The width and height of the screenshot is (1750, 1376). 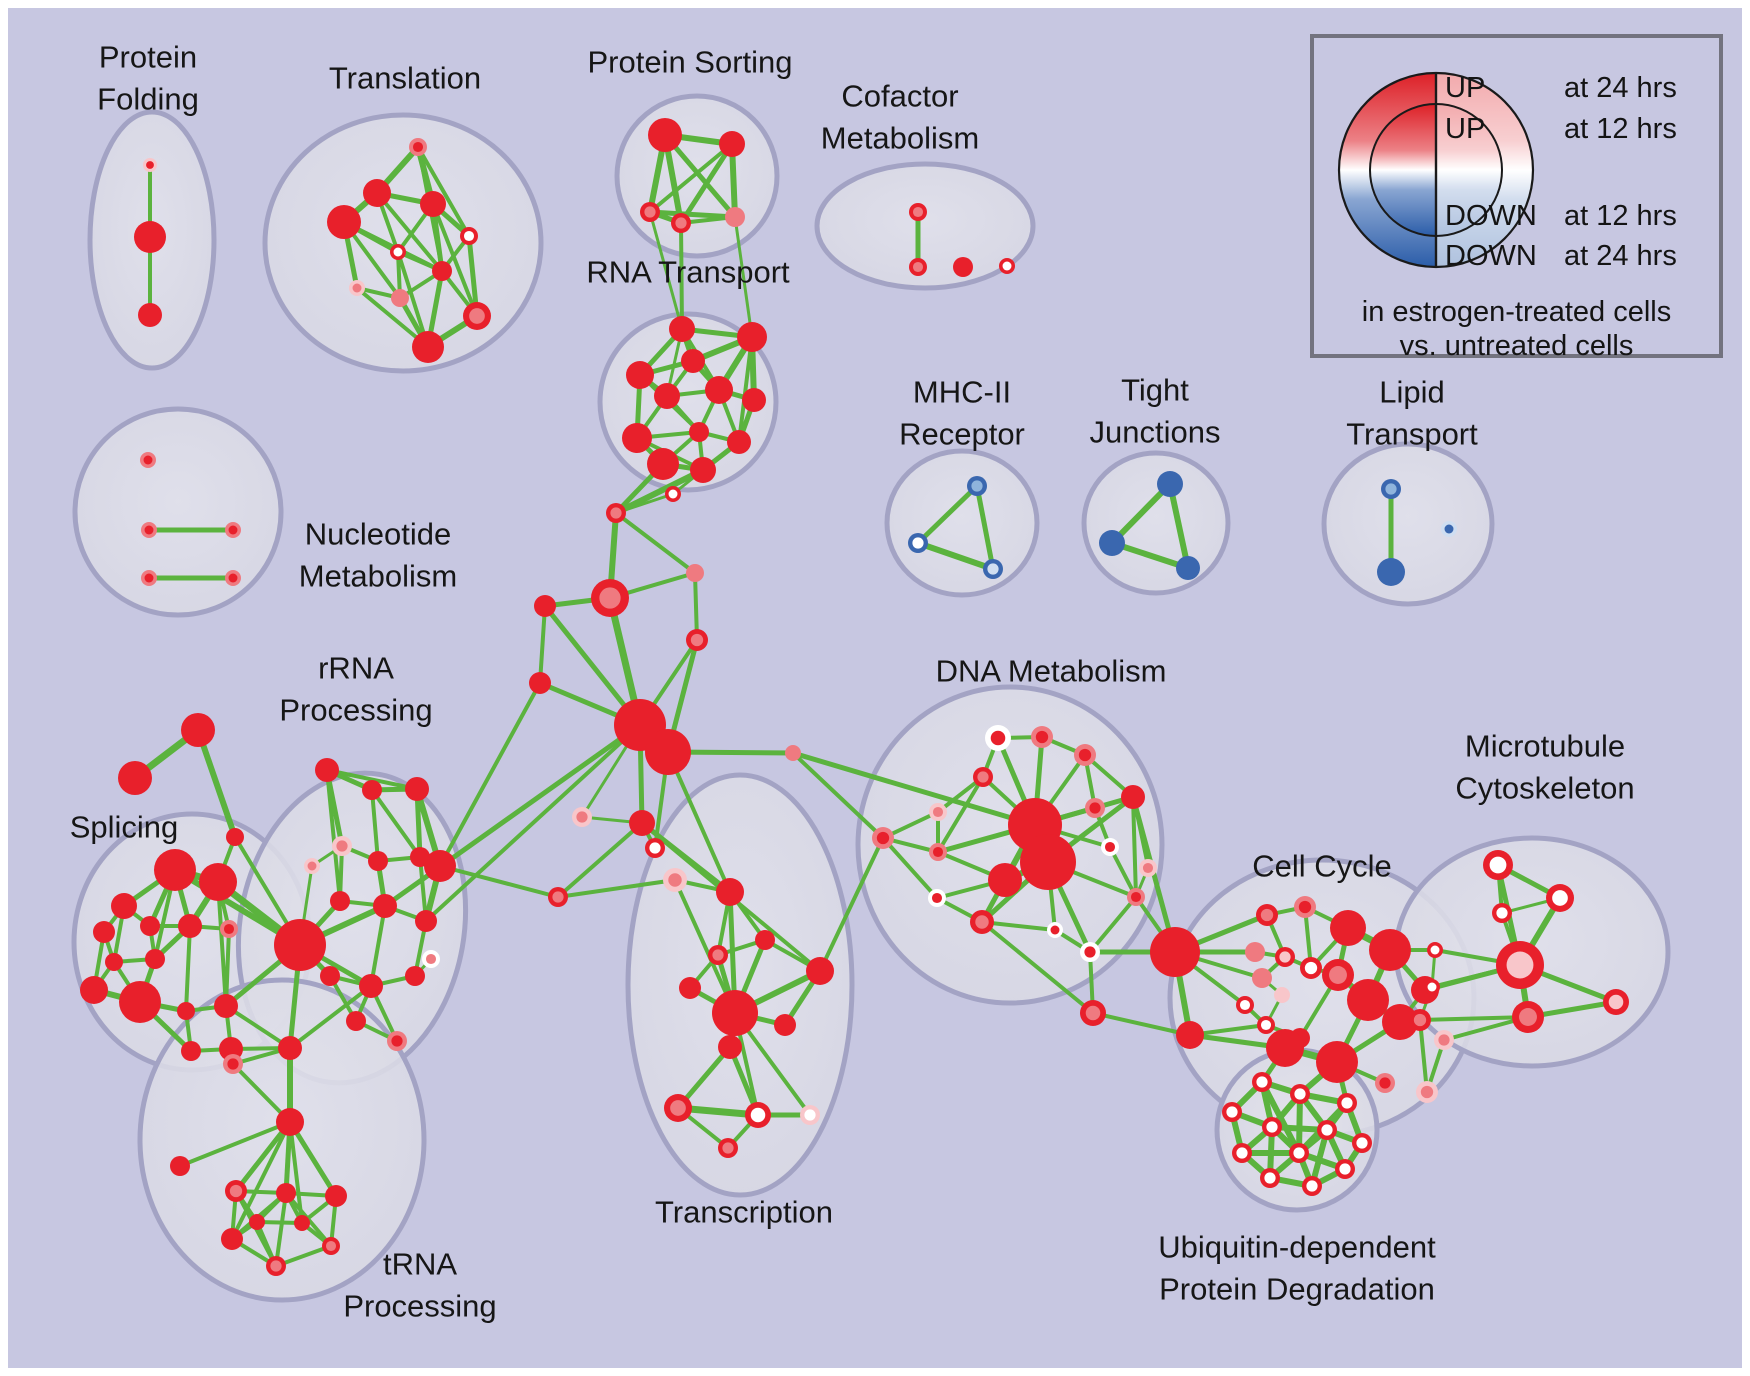 What do you see at coordinates (918, 543) in the screenshot?
I see `node-mh2-core` at bounding box center [918, 543].